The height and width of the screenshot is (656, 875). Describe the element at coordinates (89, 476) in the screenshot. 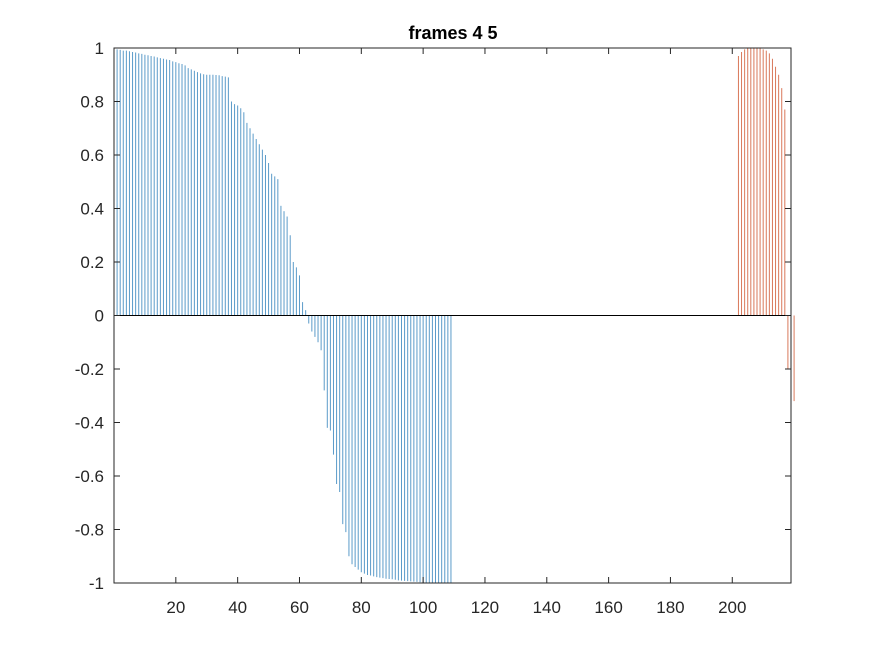

I see `y-tick-label: -0.6` at that location.